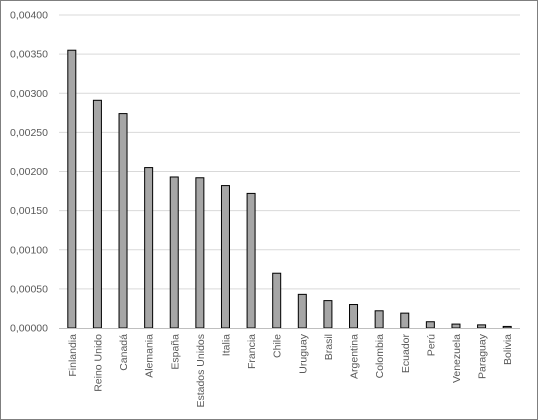 The width and height of the screenshot is (538, 420). Describe the element at coordinates (483, 356) in the screenshot. I see `x-category-label: Paraguay` at that location.